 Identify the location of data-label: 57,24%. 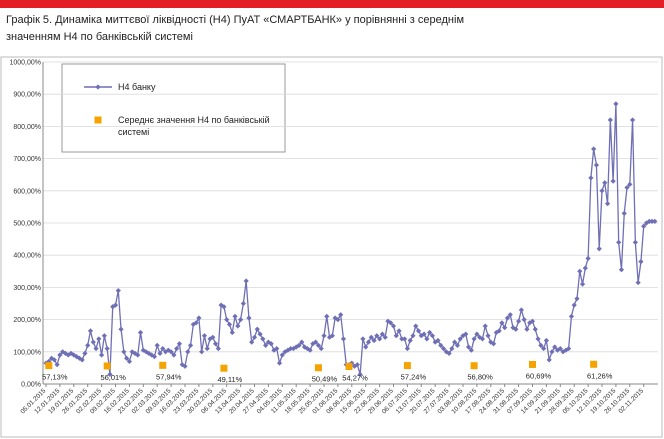
(414, 377).